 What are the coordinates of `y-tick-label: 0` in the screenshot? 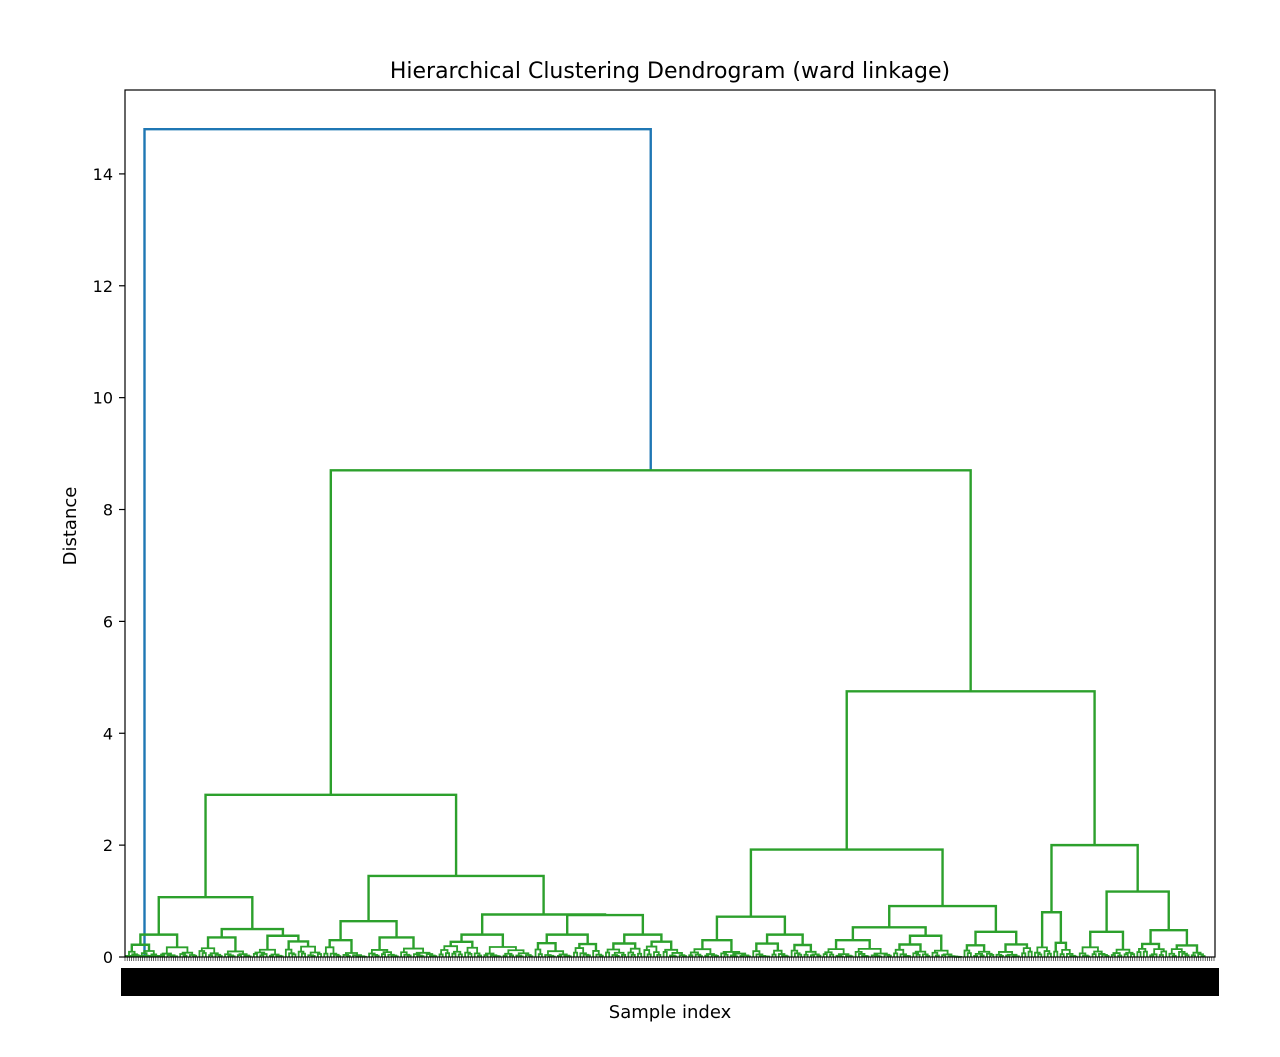 It's located at (108, 957).